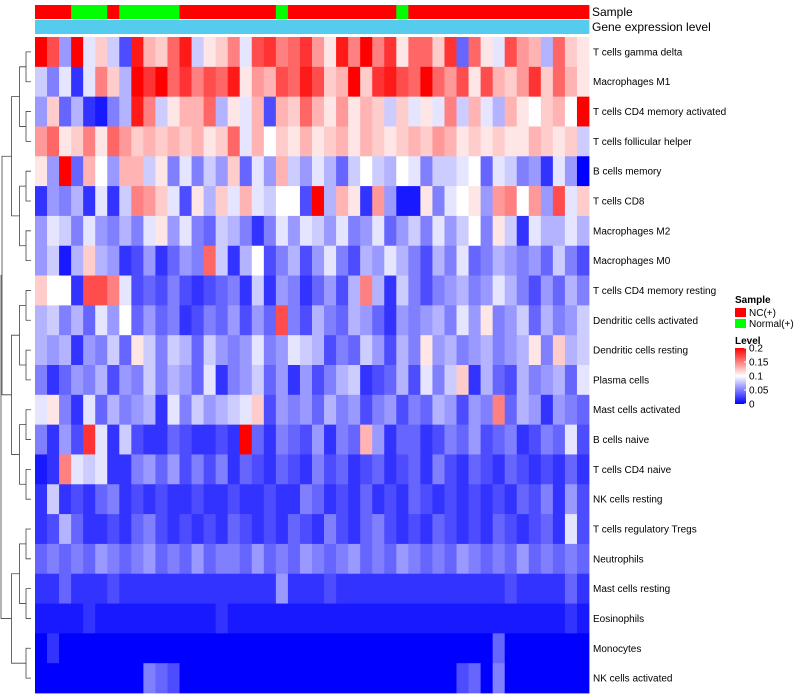 The width and height of the screenshot is (800, 700). Describe the element at coordinates (15, 365) in the screenshot. I see `row-dendrogram` at that location.